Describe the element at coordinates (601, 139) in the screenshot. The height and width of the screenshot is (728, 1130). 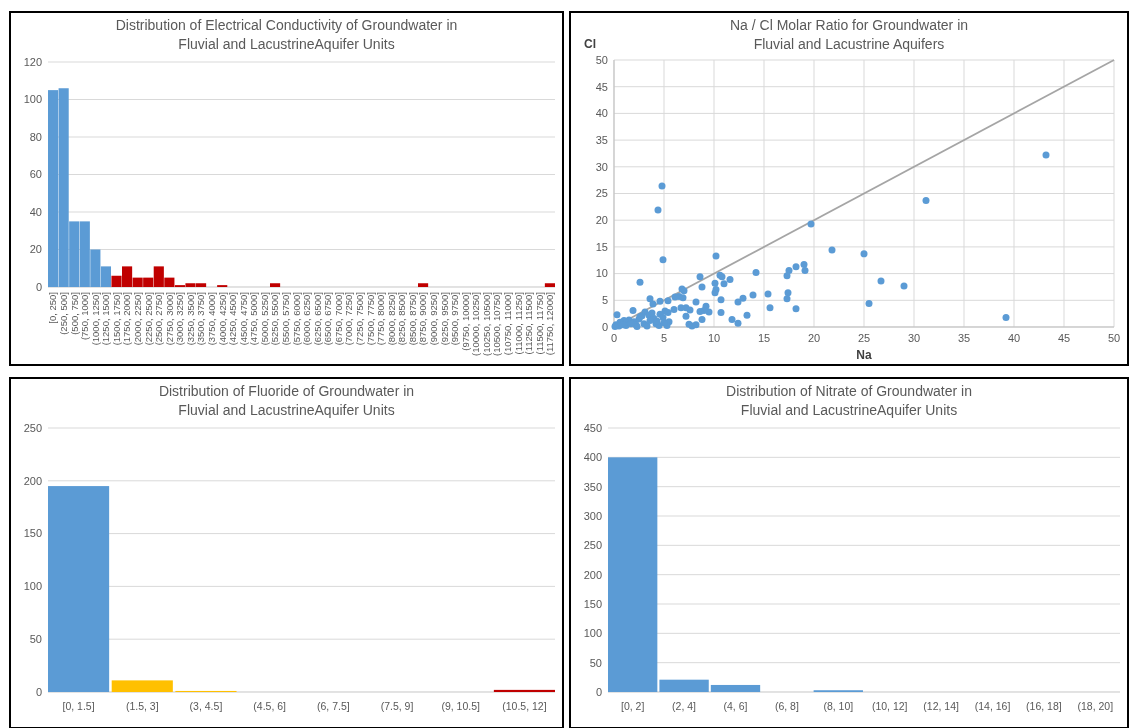
I see `y-tick-label: 35` at that location.